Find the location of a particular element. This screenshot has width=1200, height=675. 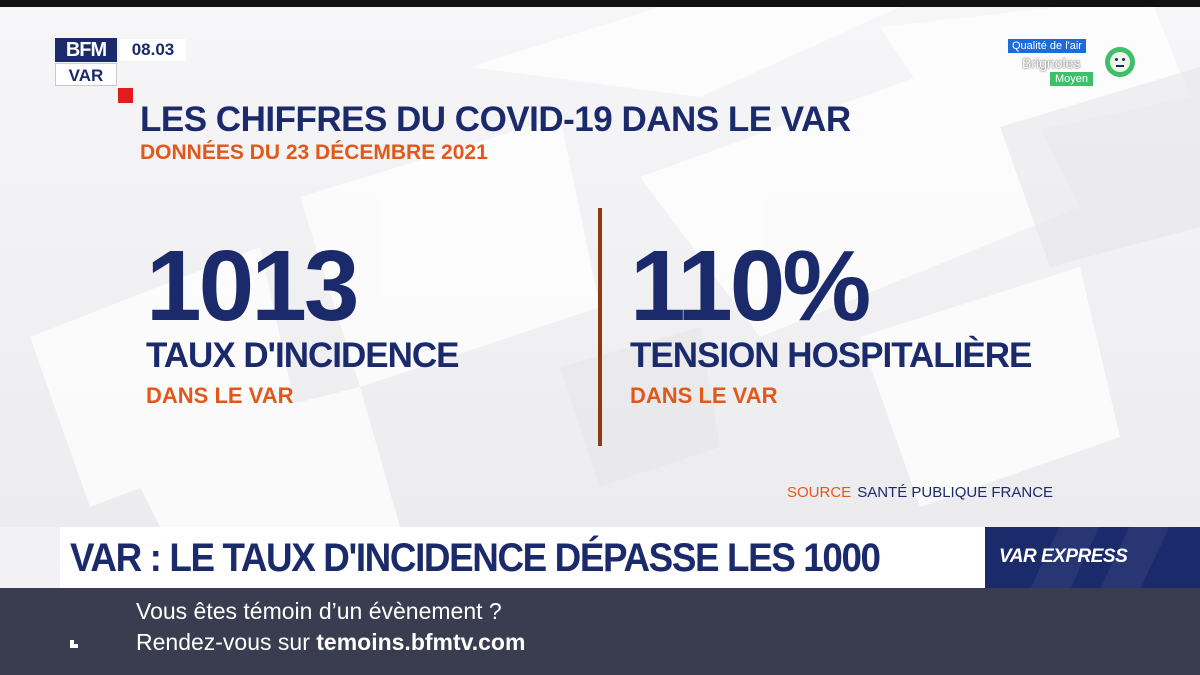

source-label: SOURCE is located at coordinates (819, 492).